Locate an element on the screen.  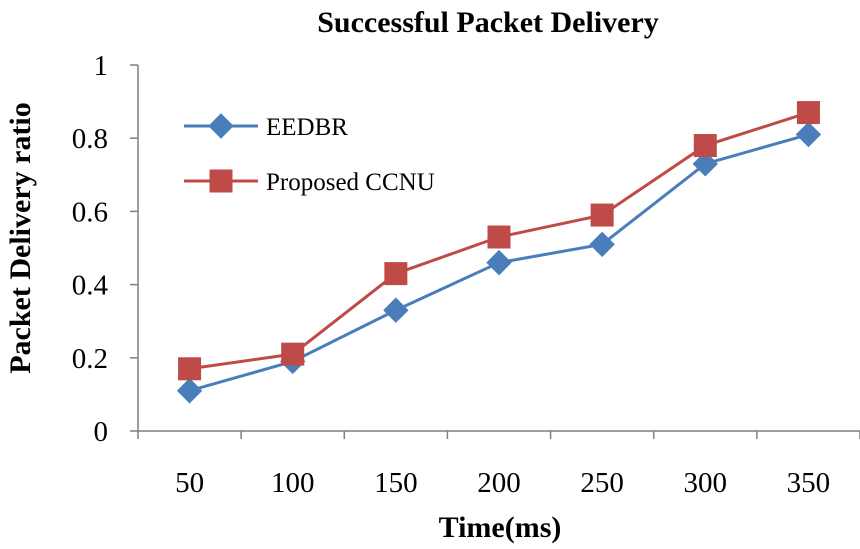
x-axis-ticks: 50 100 150 200 250 300 350 is located at coordinates (498, 465).